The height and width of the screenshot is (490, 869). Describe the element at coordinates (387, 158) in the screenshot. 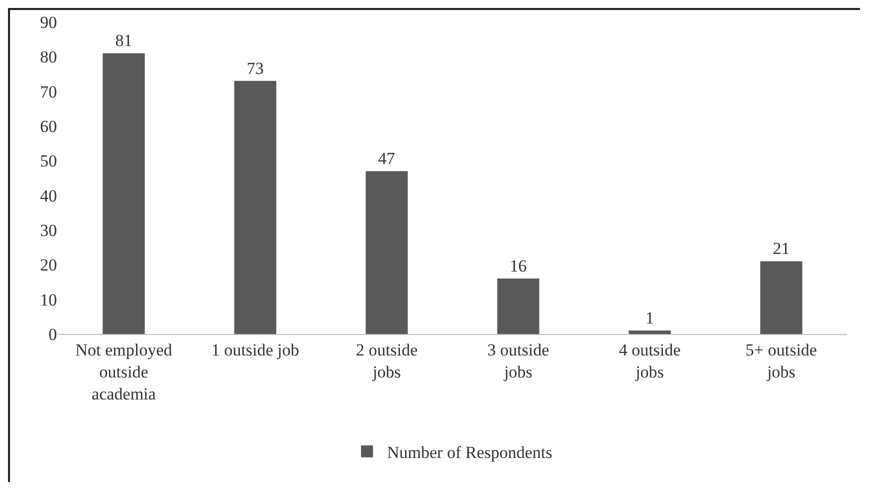

I see `data-label: 47` at that location.